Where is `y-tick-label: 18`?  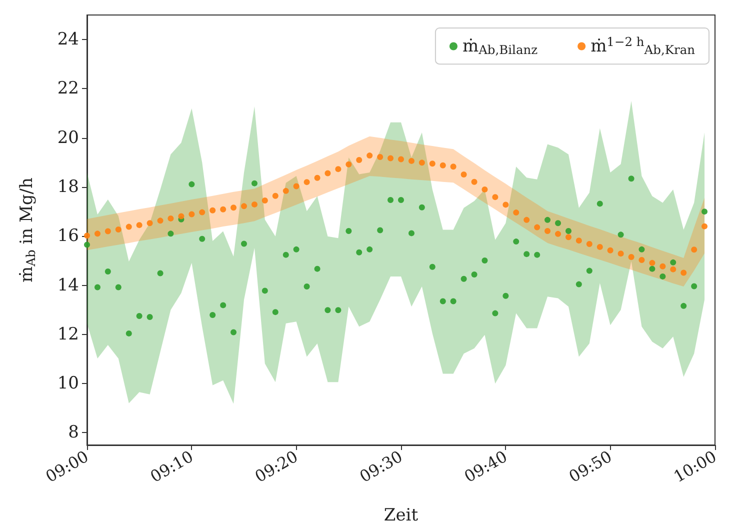 y-tick-label: 18 is located at coordinates (68, 187).